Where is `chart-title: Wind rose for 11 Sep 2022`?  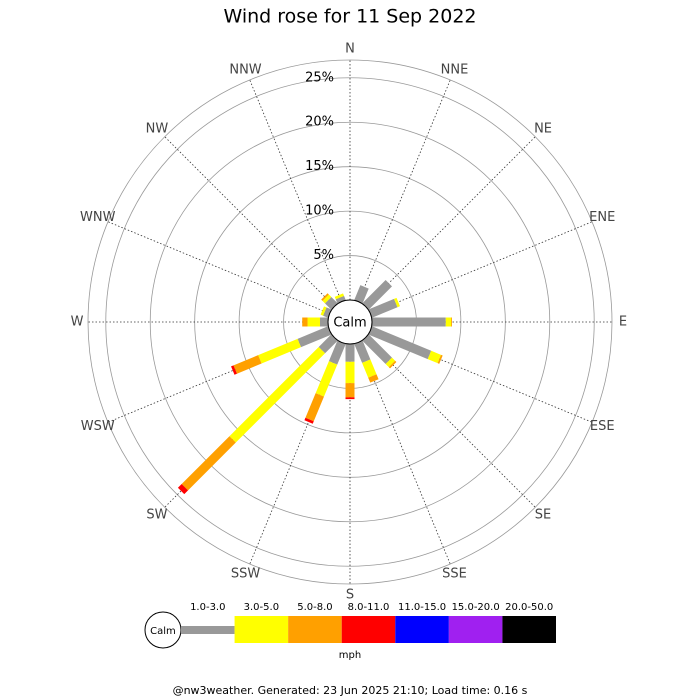 chart-title: Wind rose for 11 Sep 2022 is located at coordinates (349, 17).